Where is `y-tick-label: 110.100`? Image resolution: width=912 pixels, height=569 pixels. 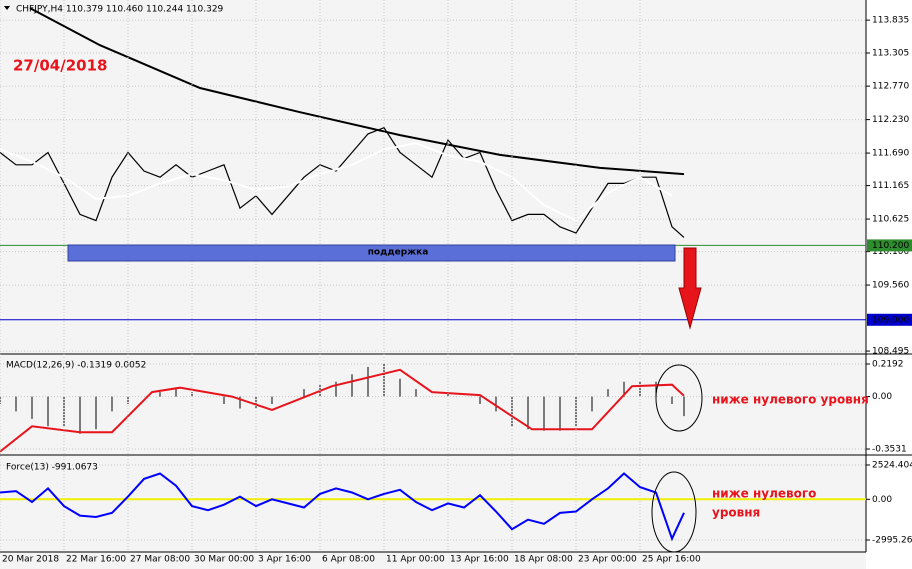 y-tick-label: 110.100 is located at coordinates (890, 252).